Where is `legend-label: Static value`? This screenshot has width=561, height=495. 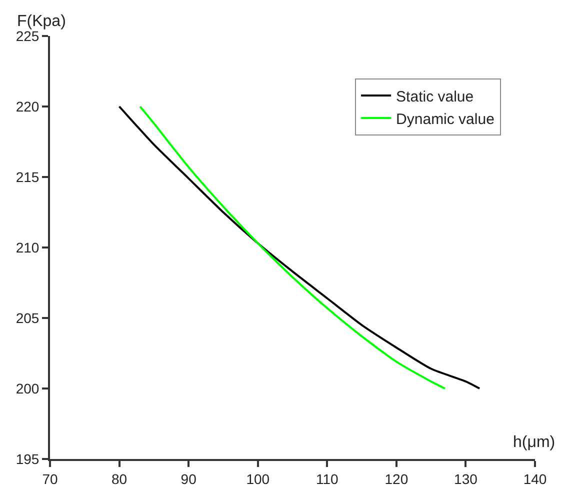 legend-label: Static value is located at coordinates (435, 97).